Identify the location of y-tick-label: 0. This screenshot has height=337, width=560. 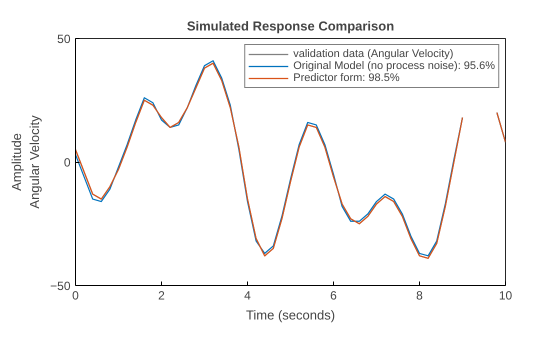
(67, 163).